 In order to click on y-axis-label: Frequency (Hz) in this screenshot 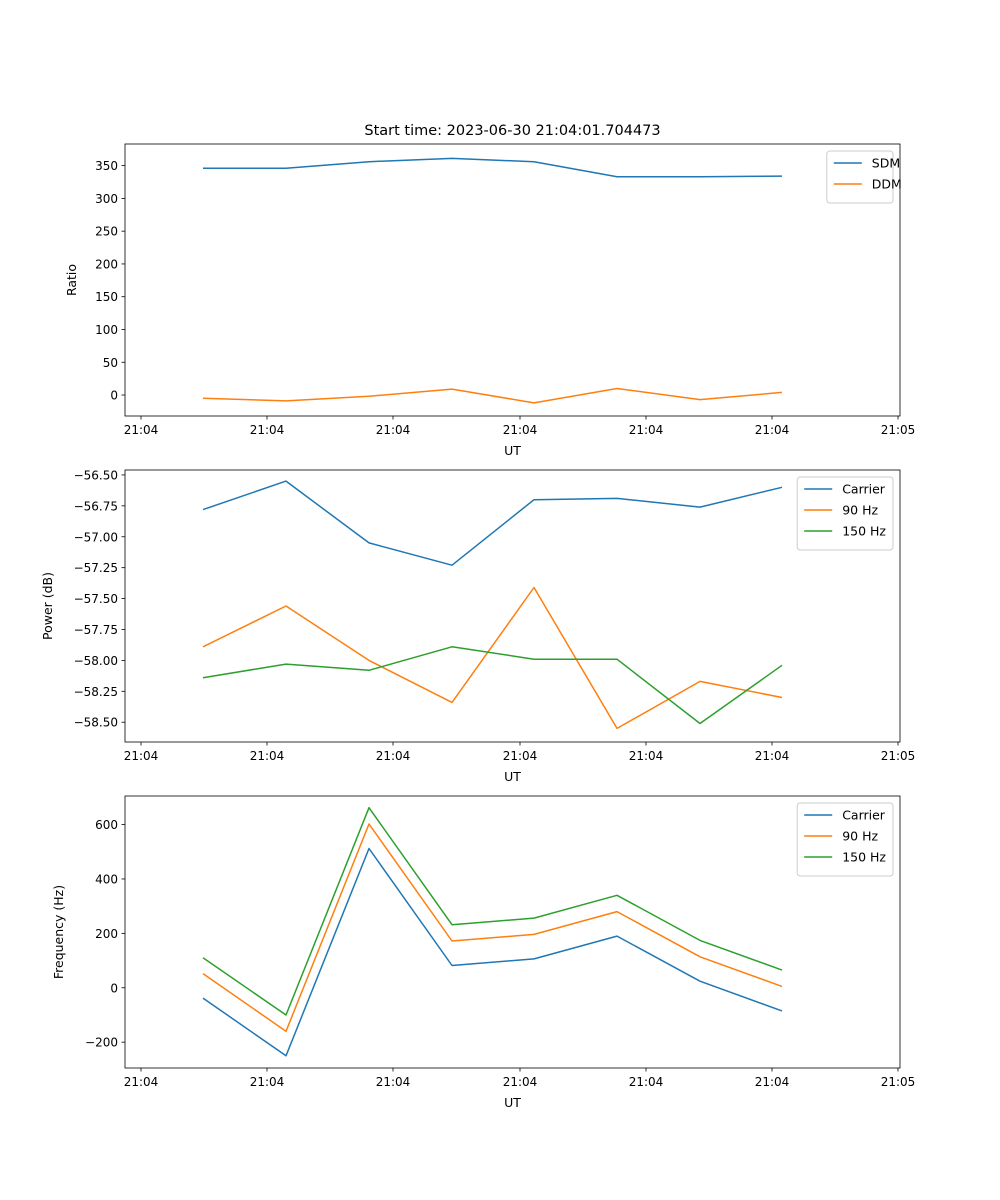, I will do `click(58, 932)`.